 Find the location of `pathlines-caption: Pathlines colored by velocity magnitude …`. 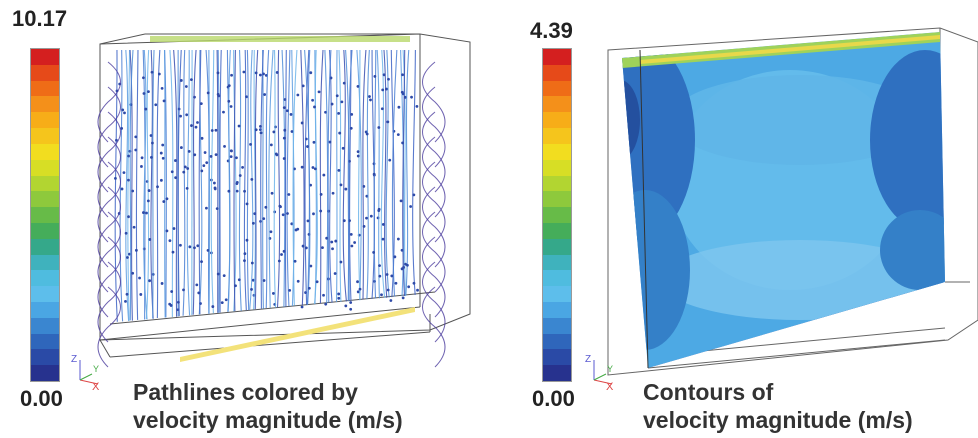

pathlines-caption: Pathlines colored by velocity magnitude … is located at coordinates (268, 406).